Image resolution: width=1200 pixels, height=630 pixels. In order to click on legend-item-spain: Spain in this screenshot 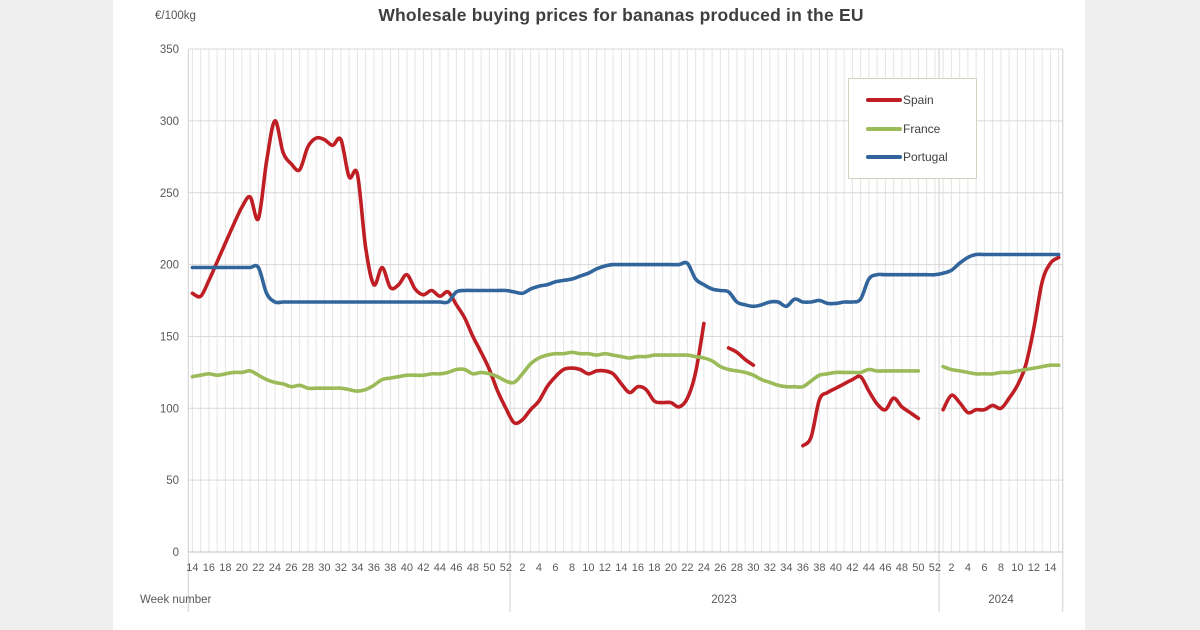, I will do `click(921, 100)`.